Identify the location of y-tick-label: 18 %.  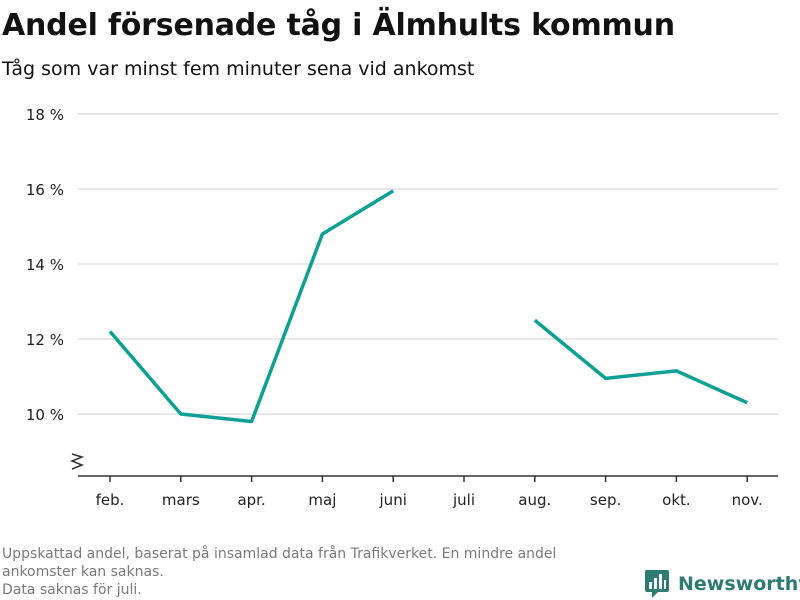
(45, 115).